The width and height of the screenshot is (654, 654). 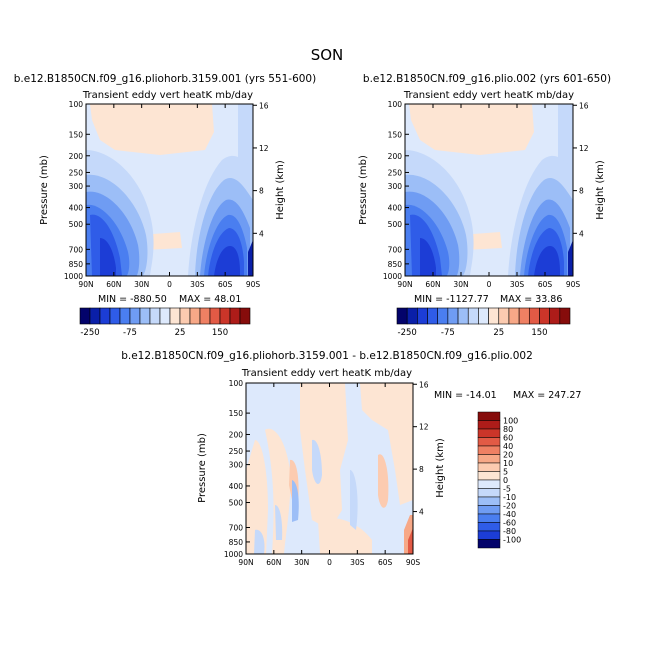 What do you see at coordinates (508, 446) in the screenshot?
I see `panel-diff-colorbar-label: 40` at bounding box center [508, 446].